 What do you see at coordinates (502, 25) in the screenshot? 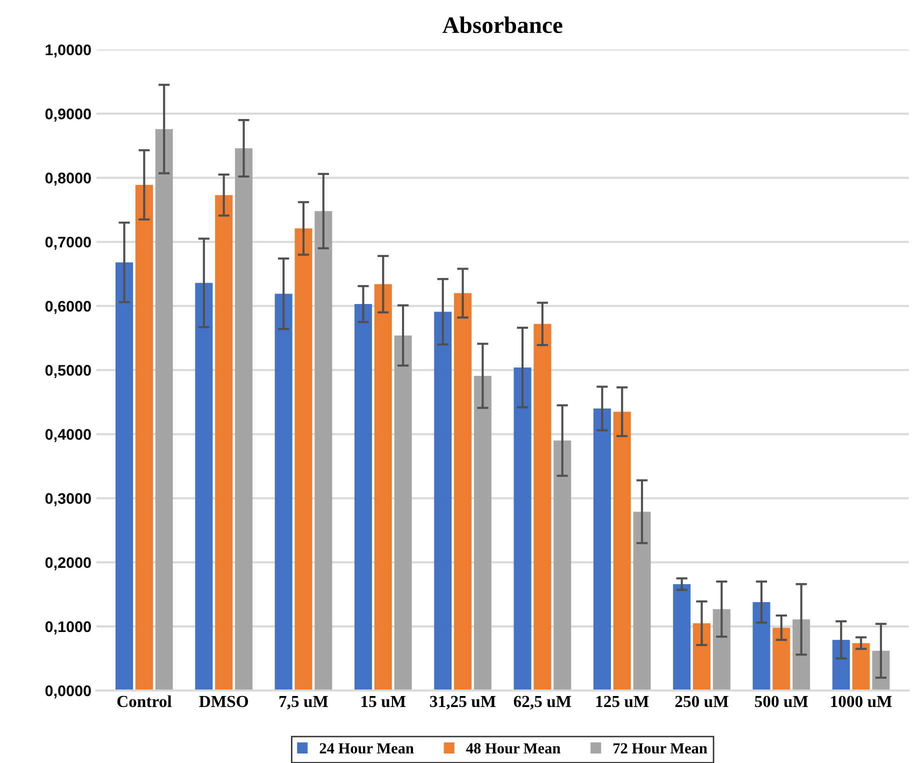
I see `chart-title: Absorbance` at bounding box center [502, 25].